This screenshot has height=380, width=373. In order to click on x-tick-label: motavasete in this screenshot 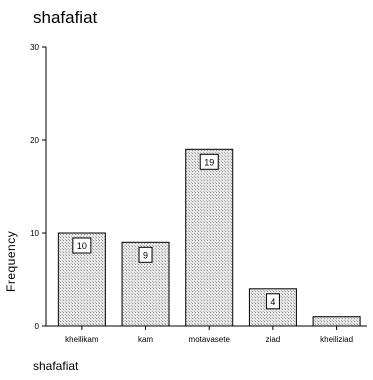, I will do `click(210, 339)`.